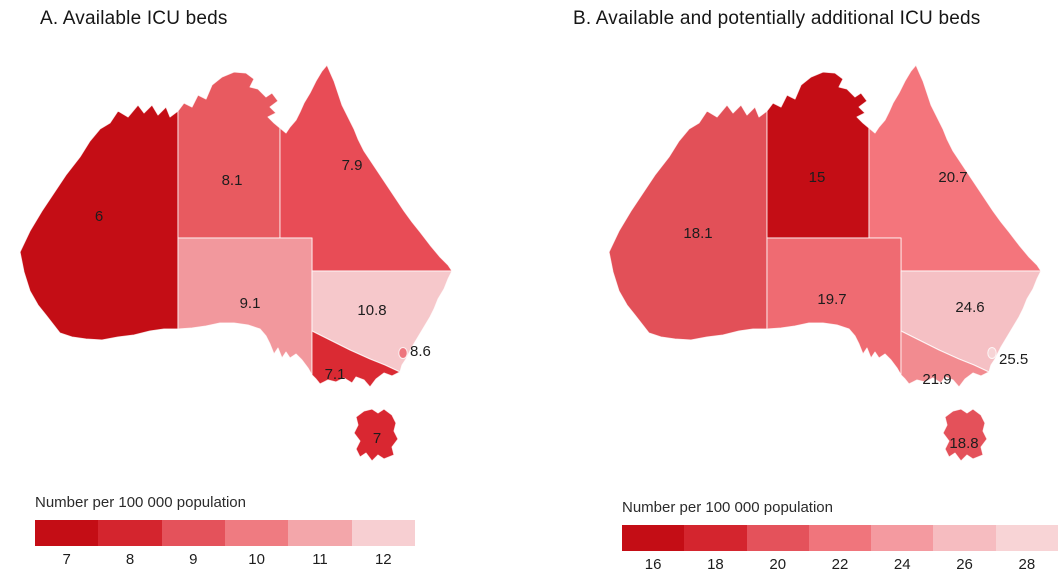 This screenshot has height=573, width=1064. Describe the element at coordinates (969, 307) in the screenshot. I see `value-label-nsw-panel-b: 24.6` at that location.